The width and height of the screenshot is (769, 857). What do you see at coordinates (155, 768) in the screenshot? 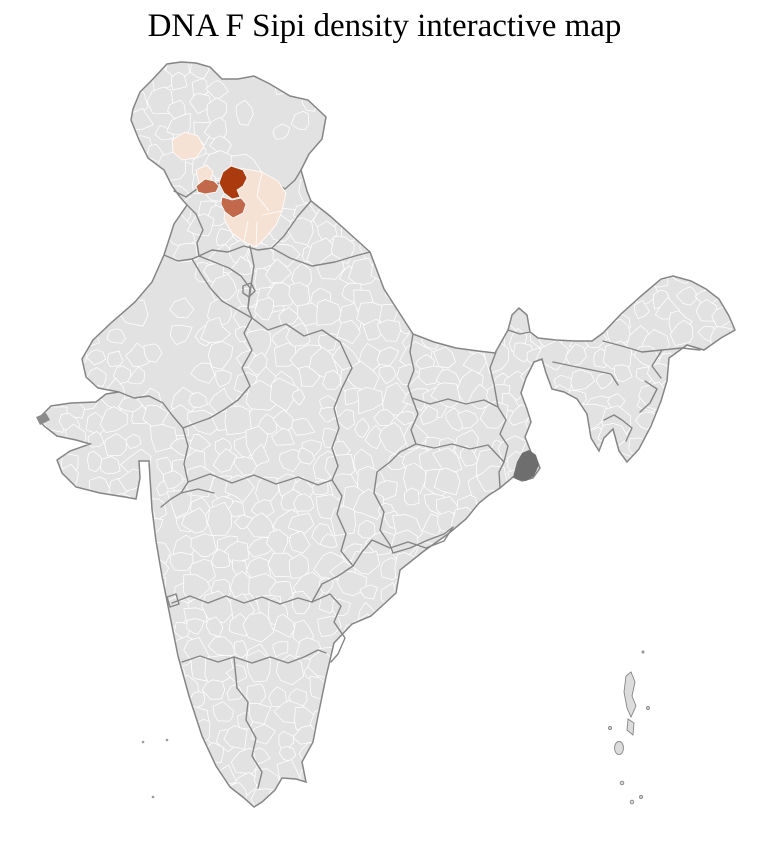
I see `lakshadweep-islands` at bounding box center [155, 768].